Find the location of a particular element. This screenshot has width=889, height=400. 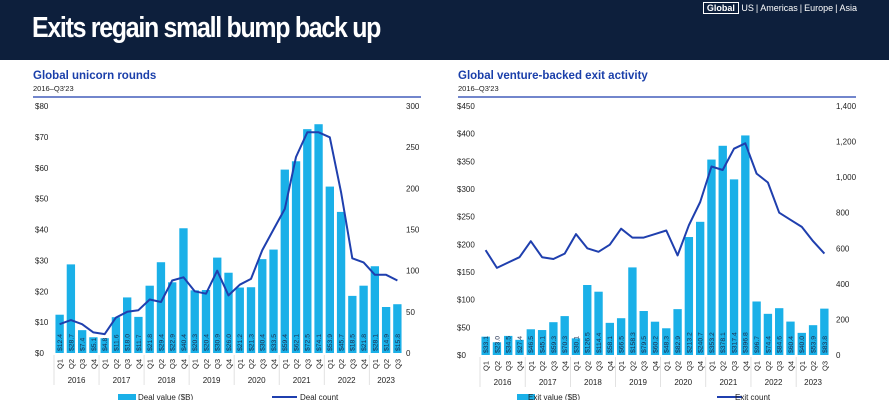

unicorn-year-label: 2023 is located at coordinates (386, 380).